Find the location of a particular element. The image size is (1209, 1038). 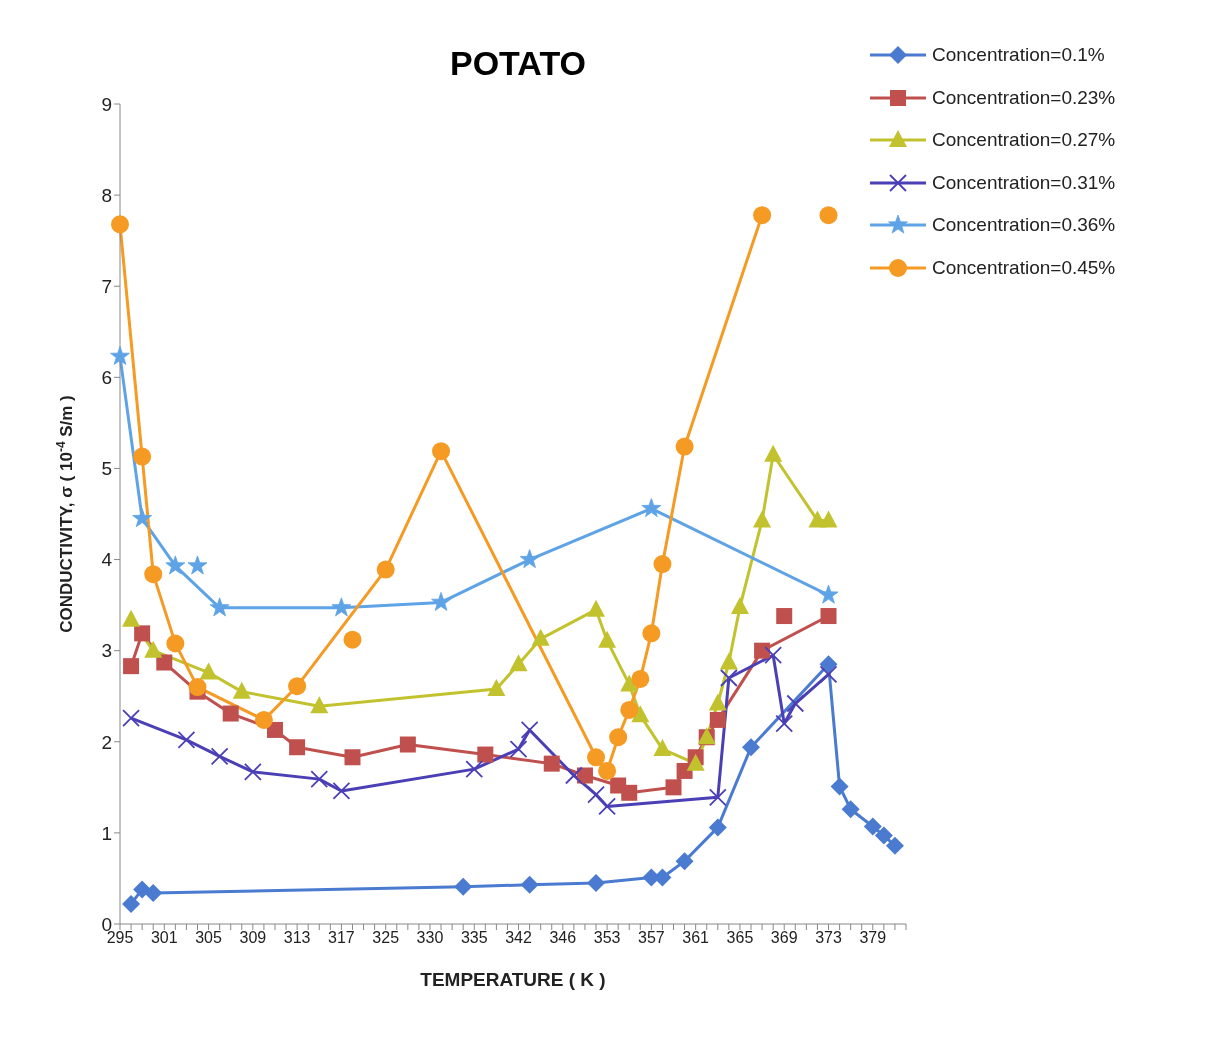

x-tick-label: 305 is located at coordinates (209, 938).